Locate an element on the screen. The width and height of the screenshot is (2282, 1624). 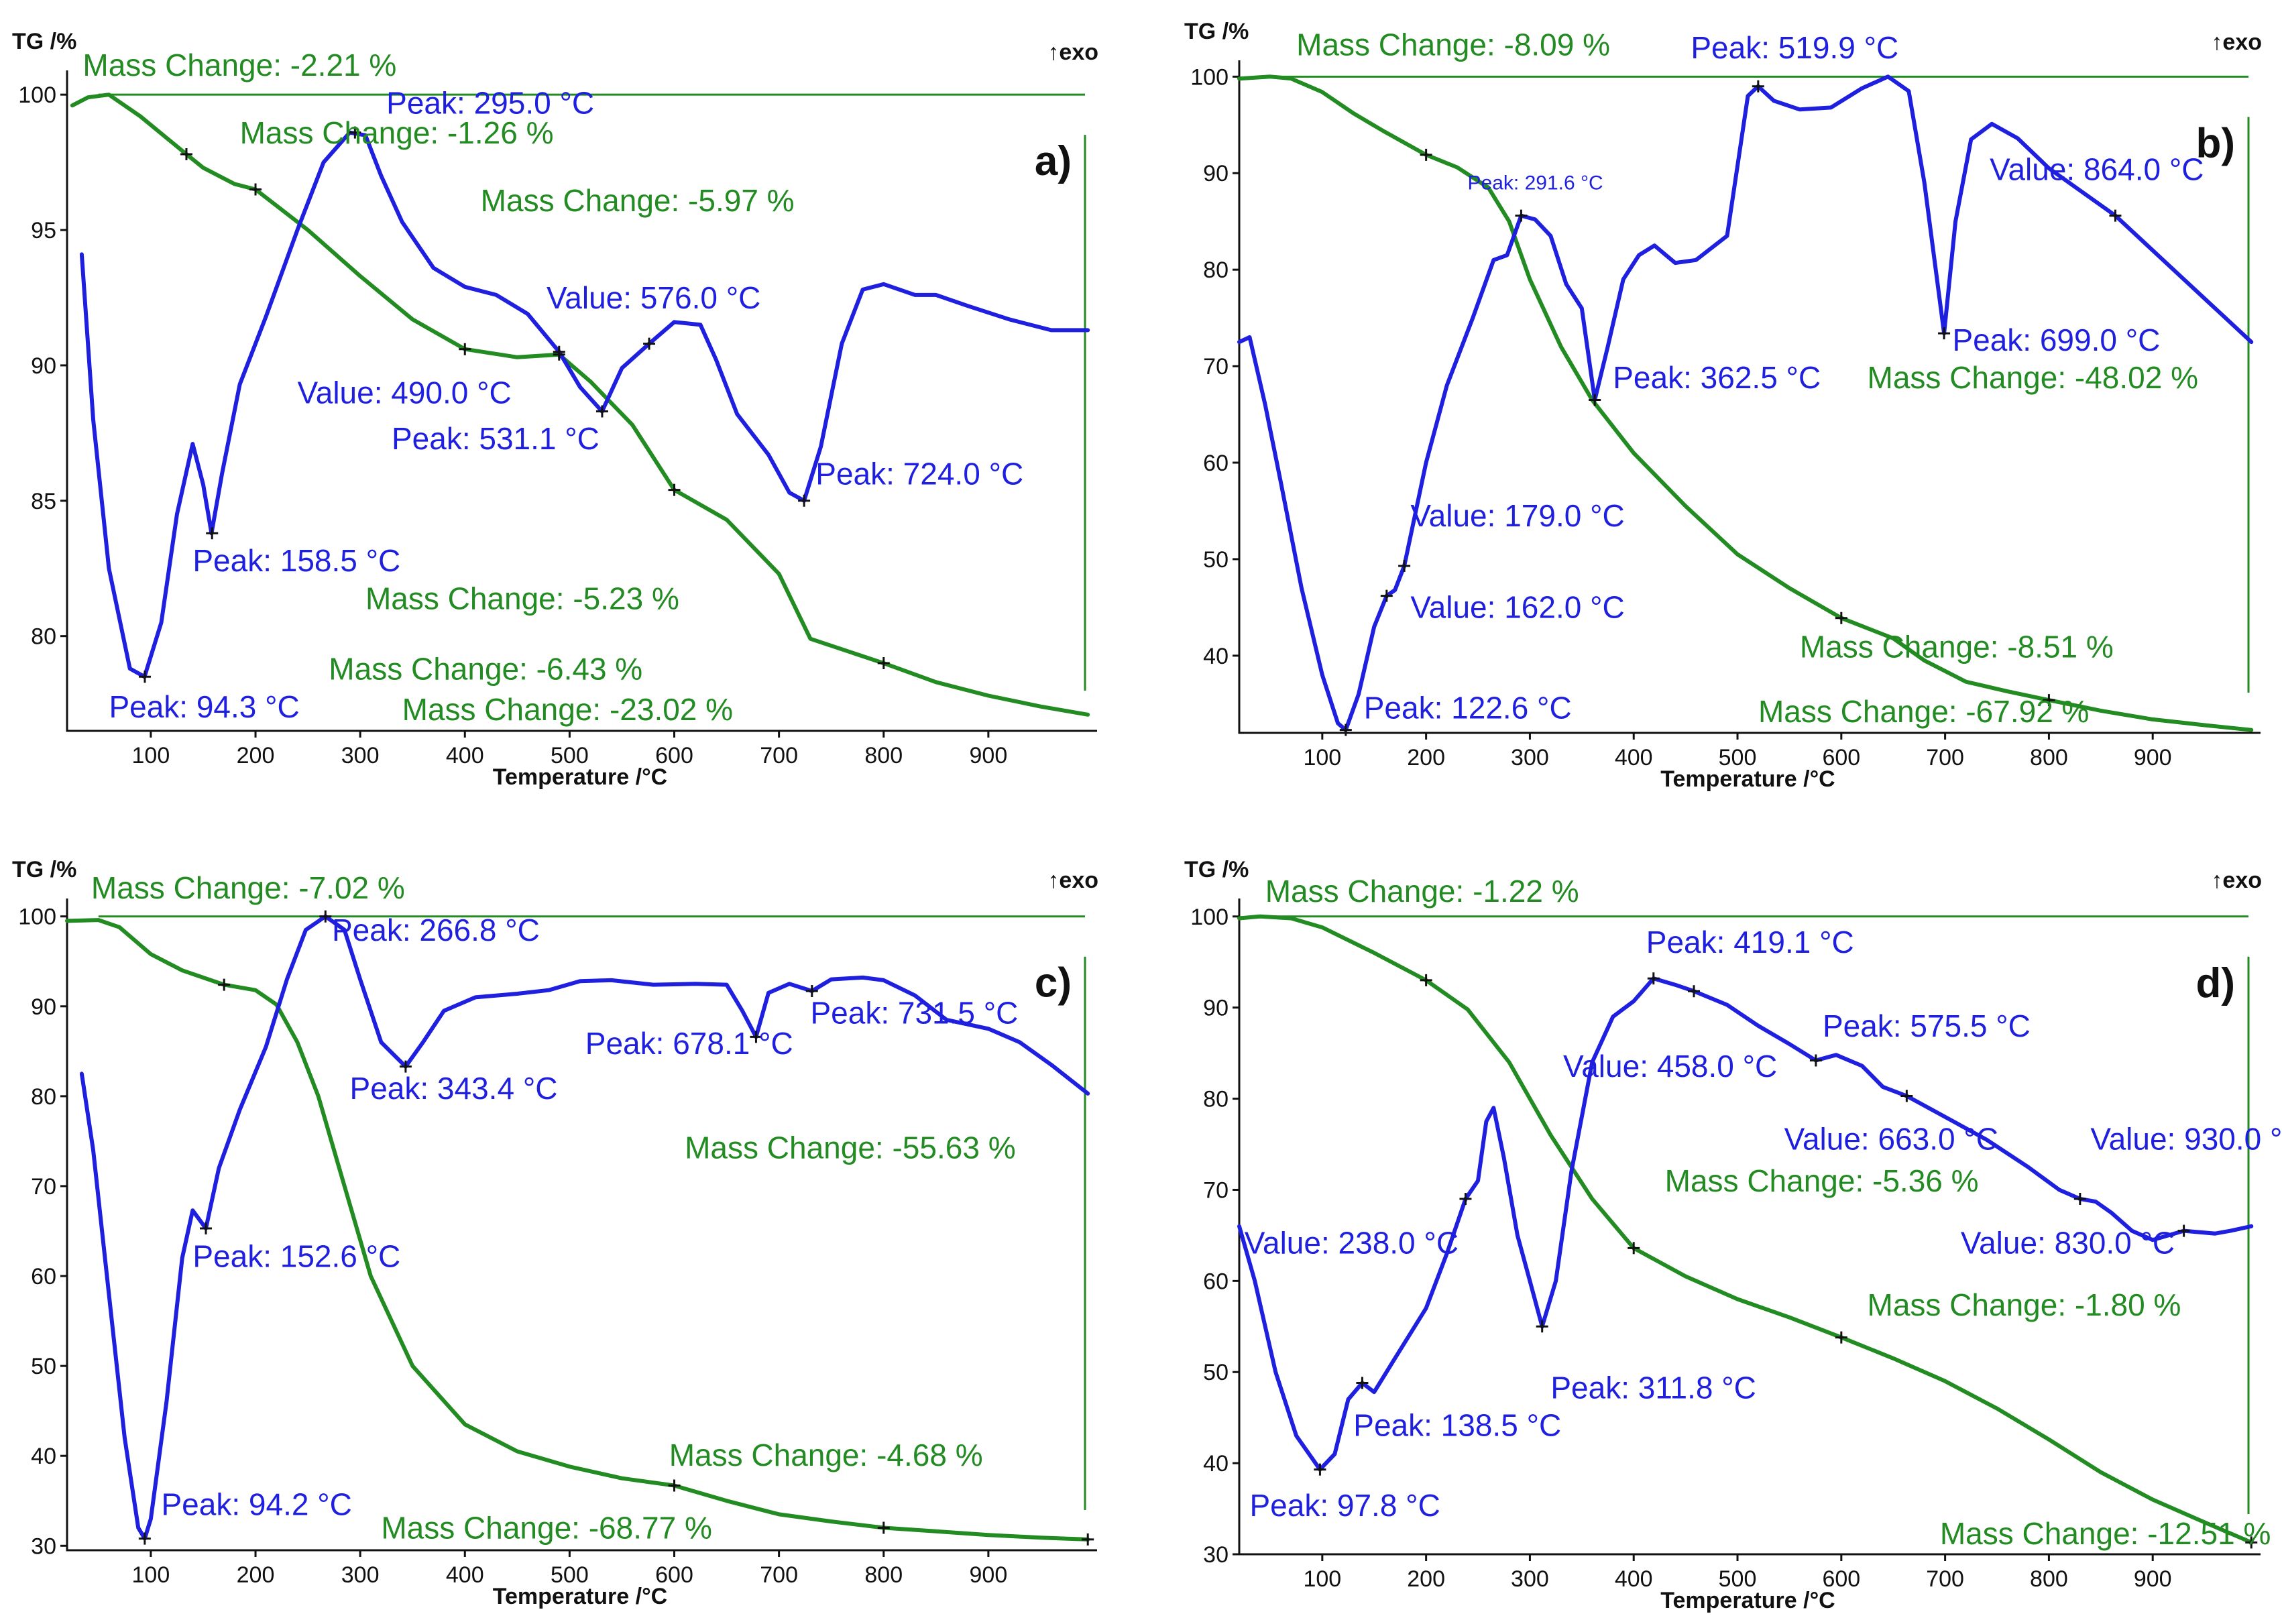
peak-value-label: Peak: 138.5 °C is located at coordinates (1457, 1424).